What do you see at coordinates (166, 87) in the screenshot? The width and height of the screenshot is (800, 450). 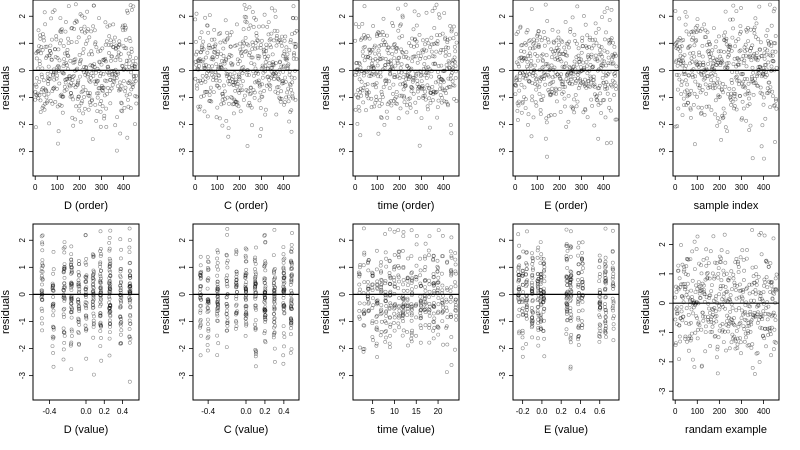 I see `y-axis-title: residuals` at bounding box center [166, 87].